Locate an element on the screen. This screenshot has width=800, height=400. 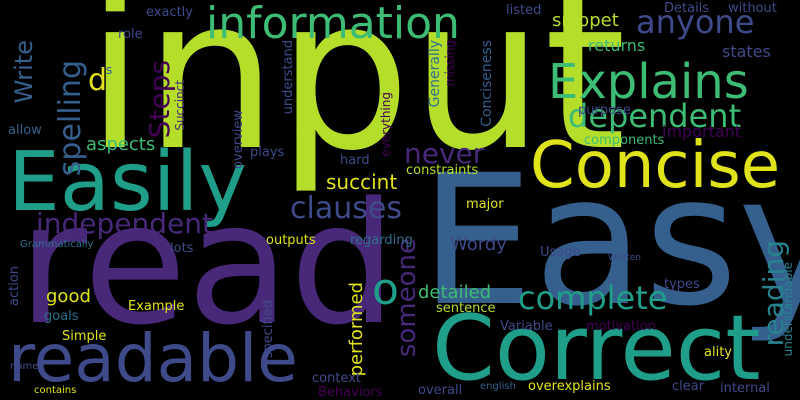
word-generally: Generally is located at coordinates (435, 74).